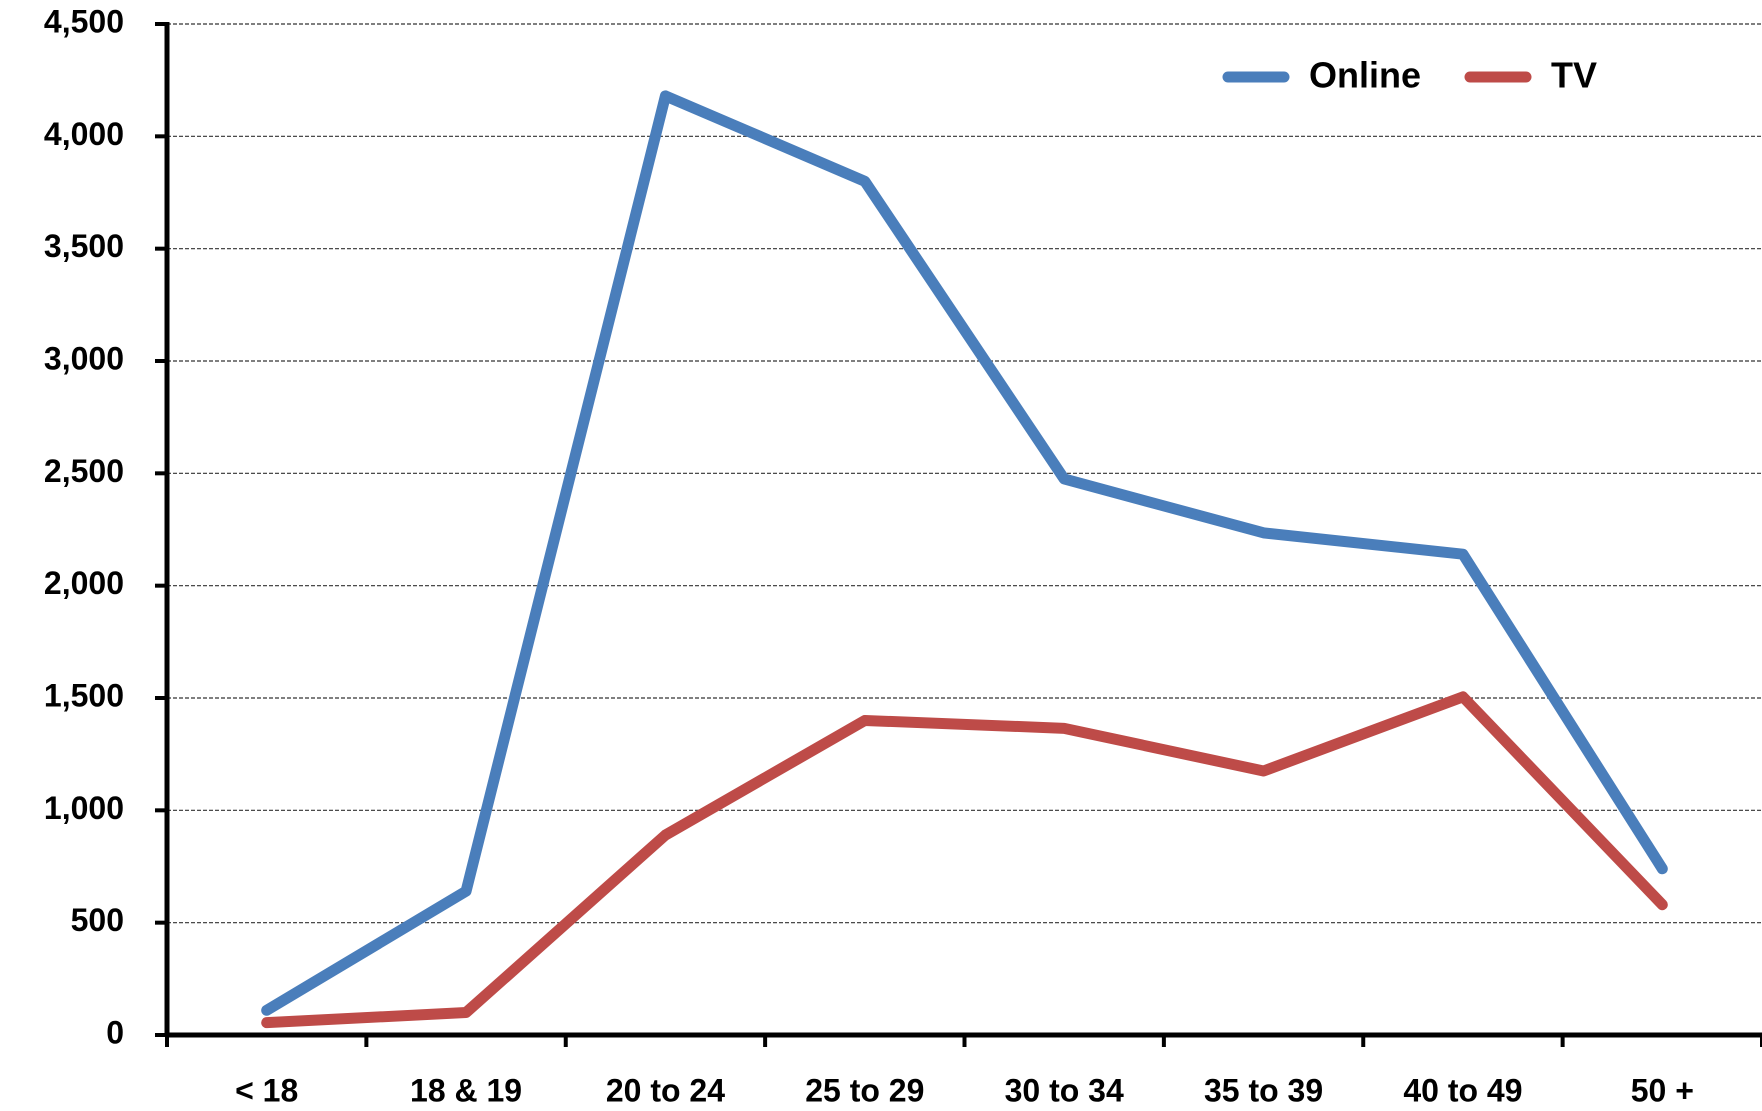 The image size is (1762, 1111). Describe the element at coordinates (84, 246) in the screenshot. I see `y-tick-label: 3,500` at that location.